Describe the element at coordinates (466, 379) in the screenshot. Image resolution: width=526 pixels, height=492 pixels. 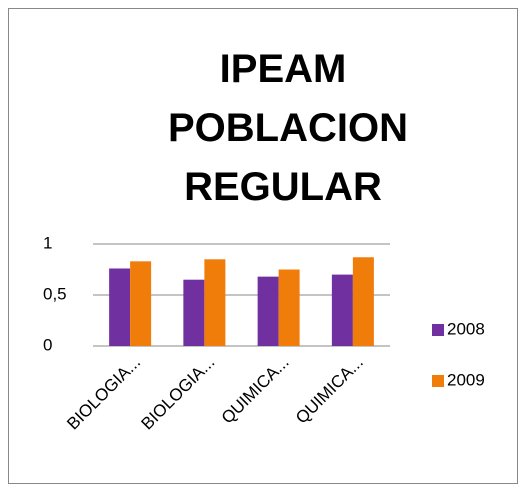
I see `legend-label: 2009` at that location.